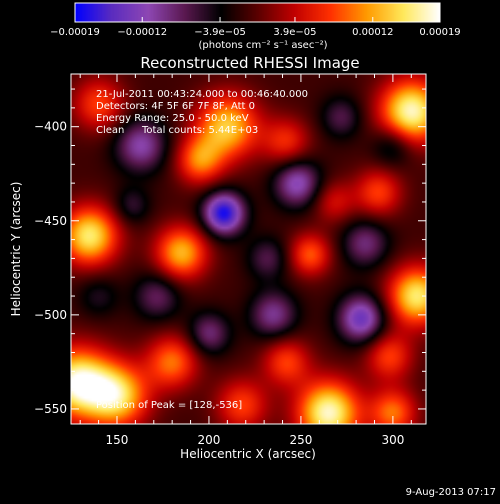  Describe the element at coordinates (199, 130) in the screenshot. I see `total-counts-text: Total counts: 5.44E+03` at that location.